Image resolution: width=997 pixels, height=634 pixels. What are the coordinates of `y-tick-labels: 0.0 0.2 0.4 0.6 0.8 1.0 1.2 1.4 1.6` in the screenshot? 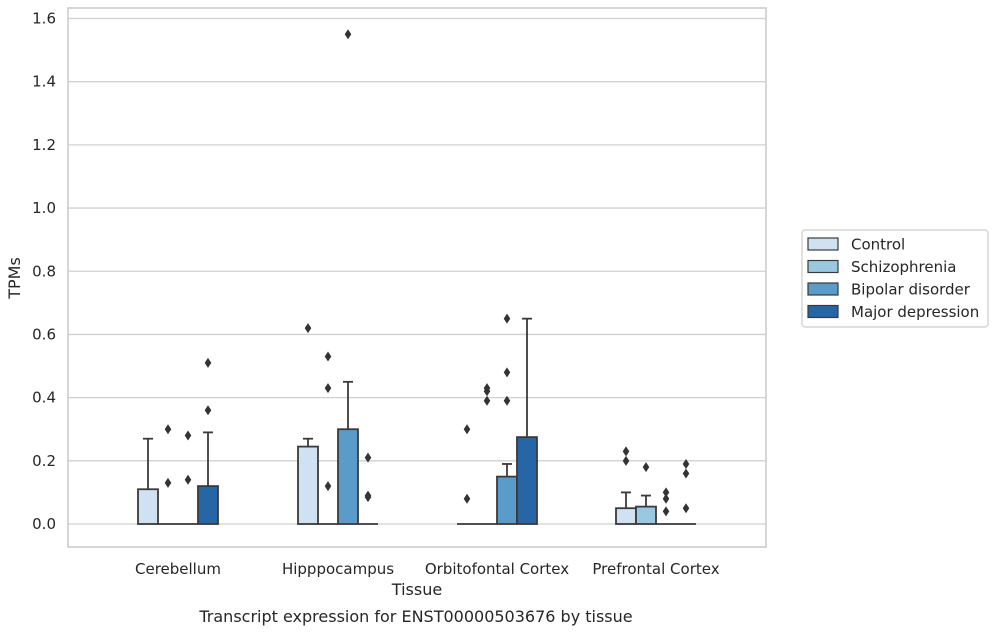 It's located at (44, 272).